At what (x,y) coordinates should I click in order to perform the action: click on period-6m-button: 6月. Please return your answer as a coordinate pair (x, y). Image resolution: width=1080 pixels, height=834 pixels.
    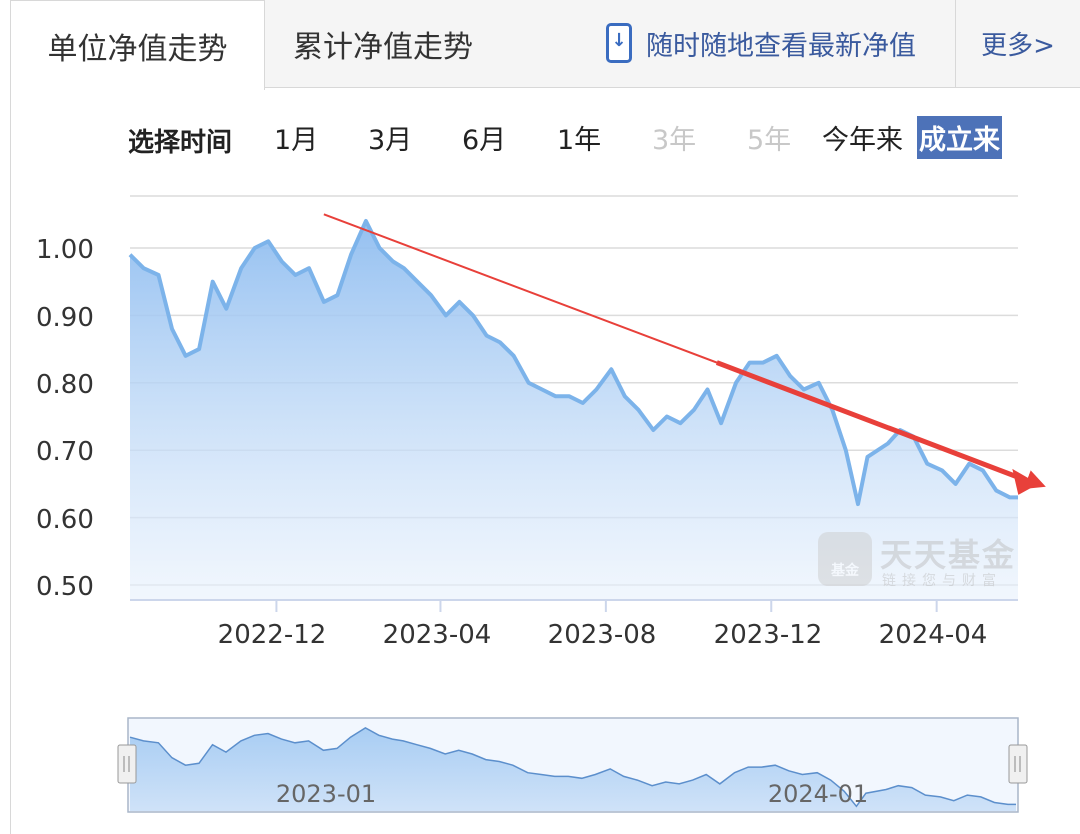
    Looking at the image, I should click on (484, 140).